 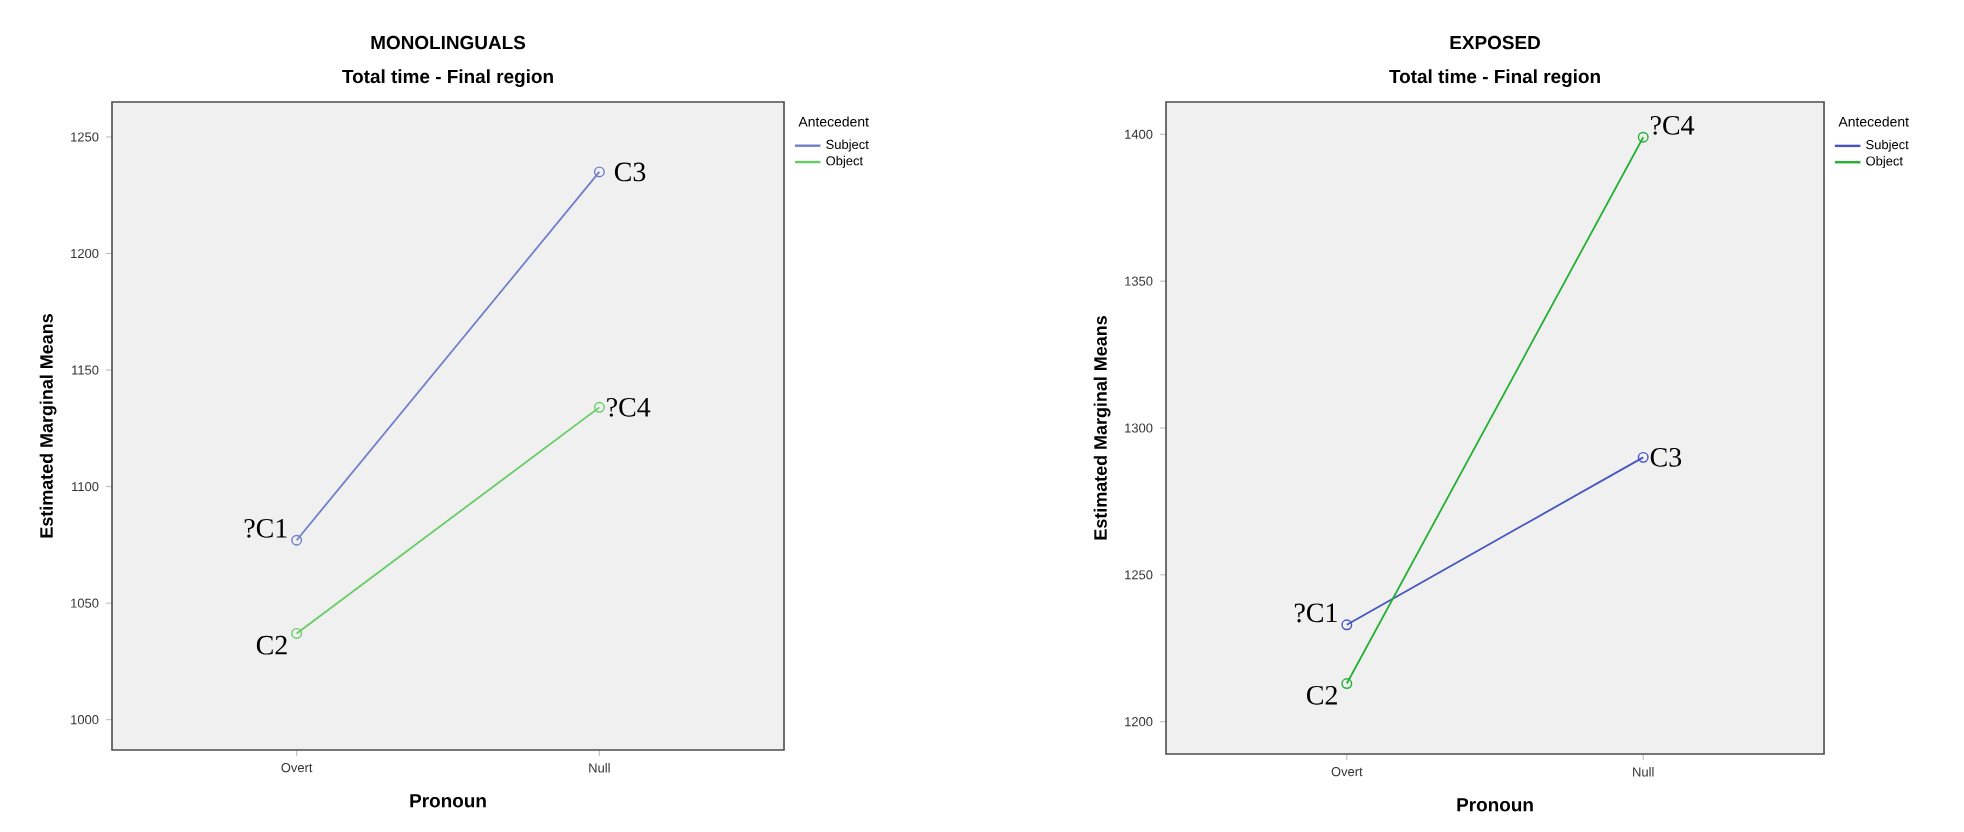 I want to click on chart-title: MONOLINGUALS, so click(x=448, y=42).